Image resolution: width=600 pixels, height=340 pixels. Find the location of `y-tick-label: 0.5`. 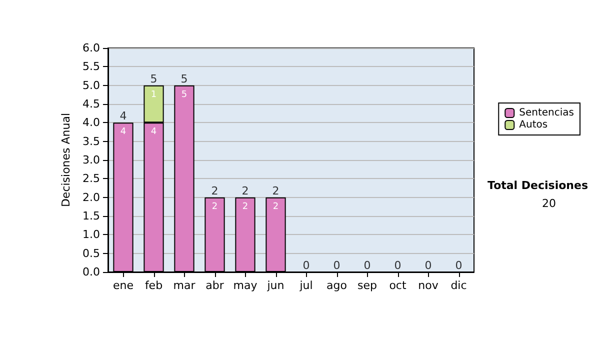

y-tick-label: 0.5 is located at coordinates (91, 253).